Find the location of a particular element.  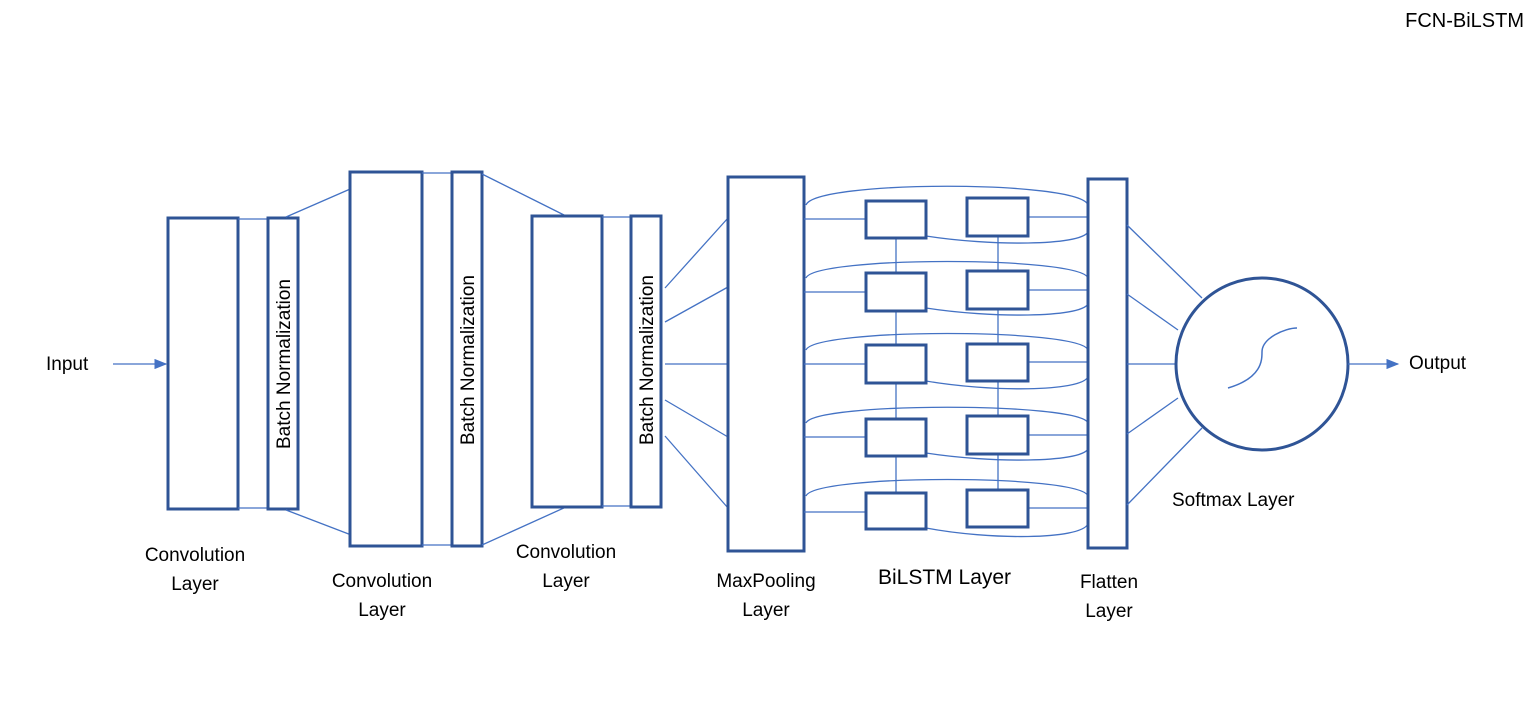

flatten-label: Flatten Layer is located at coordinates (1109, 597).